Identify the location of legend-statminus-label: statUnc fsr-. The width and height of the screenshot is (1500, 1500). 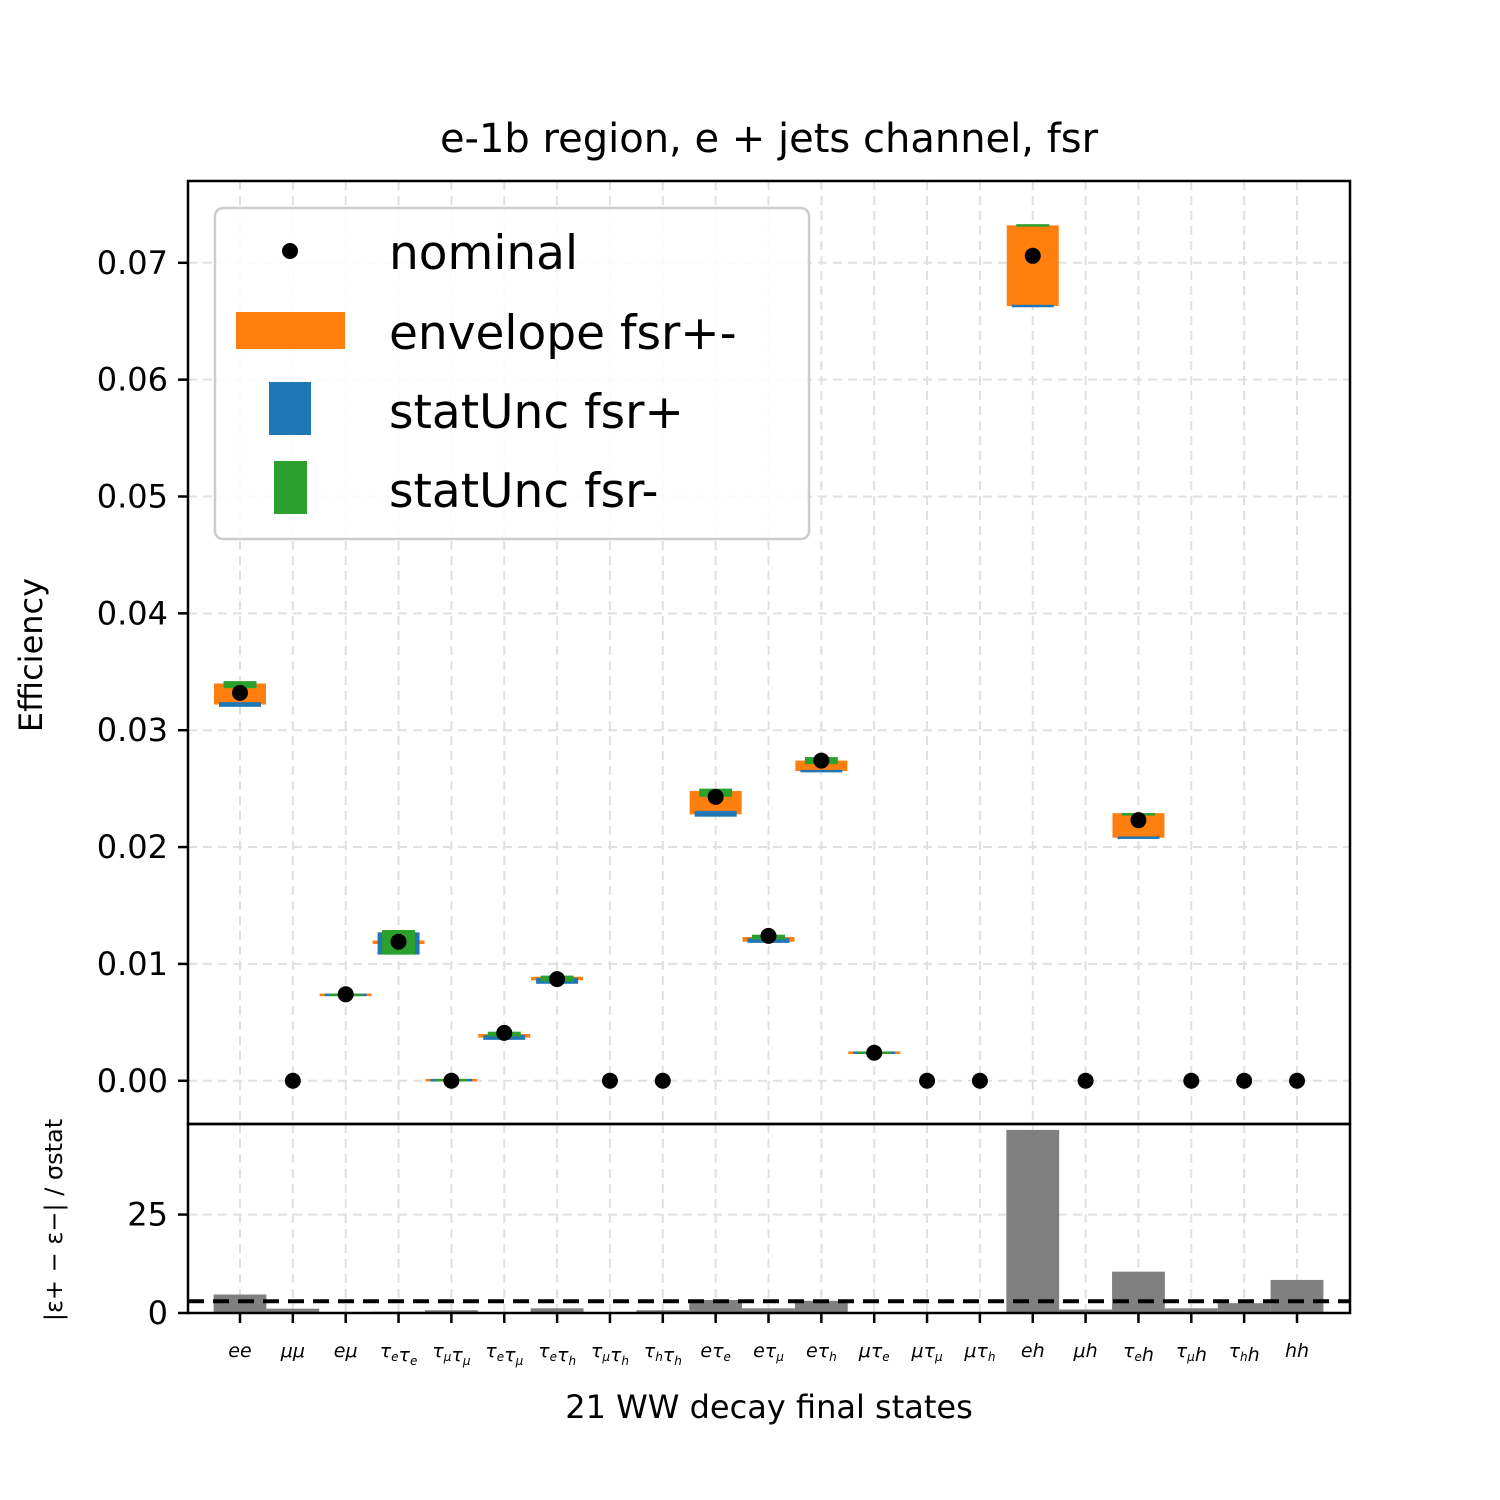
(523, 491).